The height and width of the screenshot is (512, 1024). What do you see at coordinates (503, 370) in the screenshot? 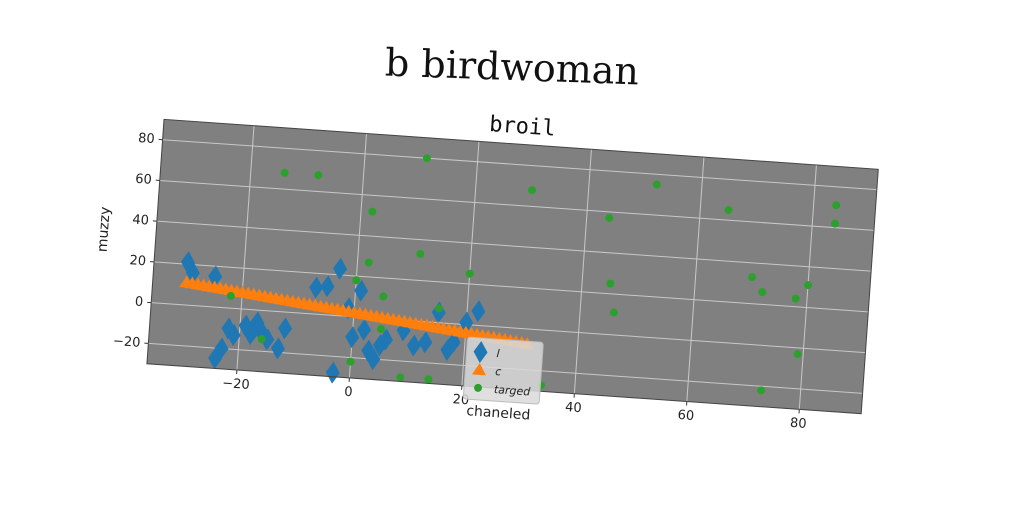
I see `legend: lc targed` at bounding box center [503, 370].